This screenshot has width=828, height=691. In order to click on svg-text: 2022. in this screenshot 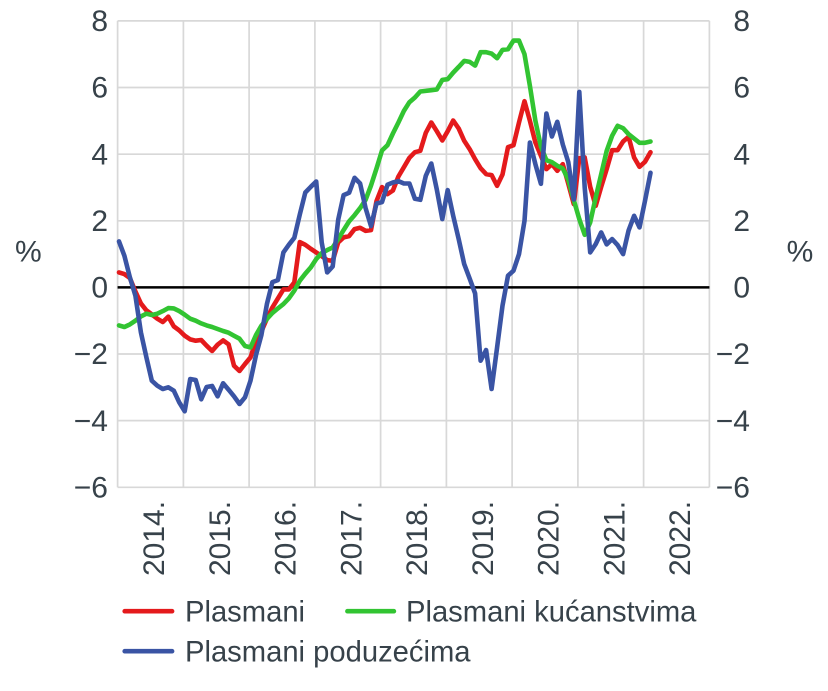, I will do `click(680, 538)`.